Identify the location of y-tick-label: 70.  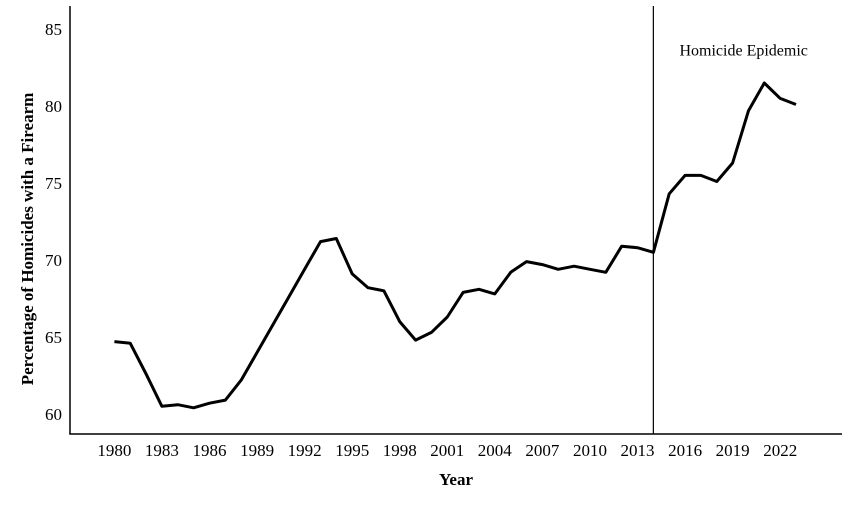
(53, 260).